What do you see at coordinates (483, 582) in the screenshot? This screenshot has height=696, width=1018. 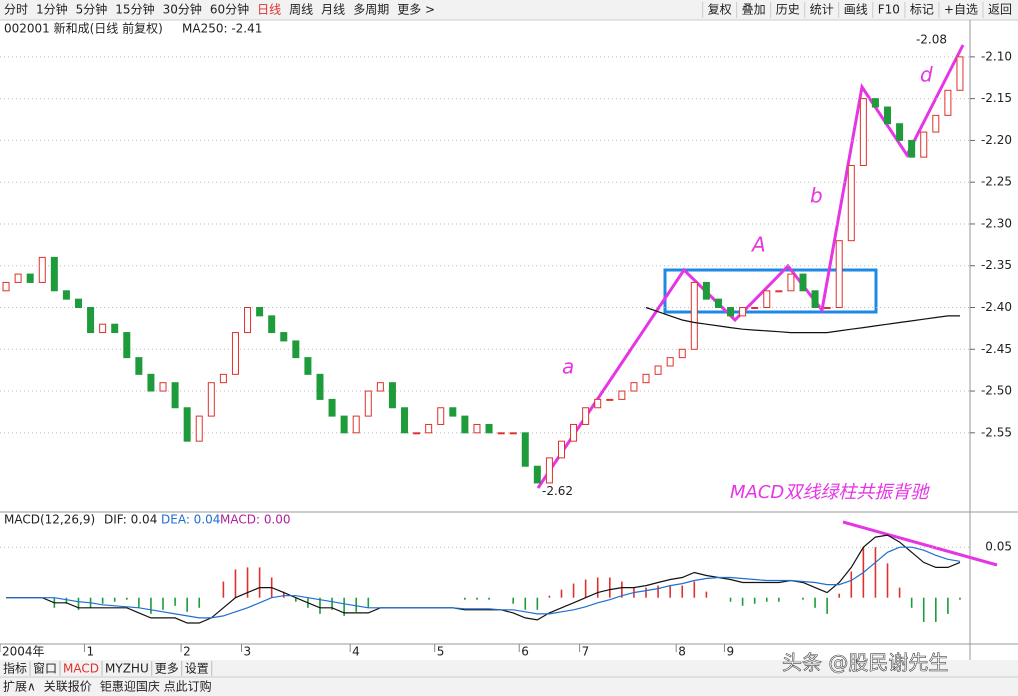 I see `dea-line` at bounding box center [483, 582].